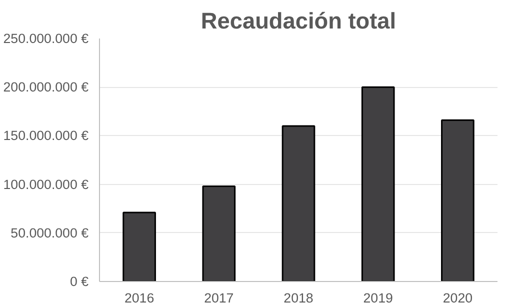 This screenshot has width=527, height=305. Describe the element at coordinates (46, 38) in the screenshot. I see `y-tick-label: 250.000.000 €` at that location.